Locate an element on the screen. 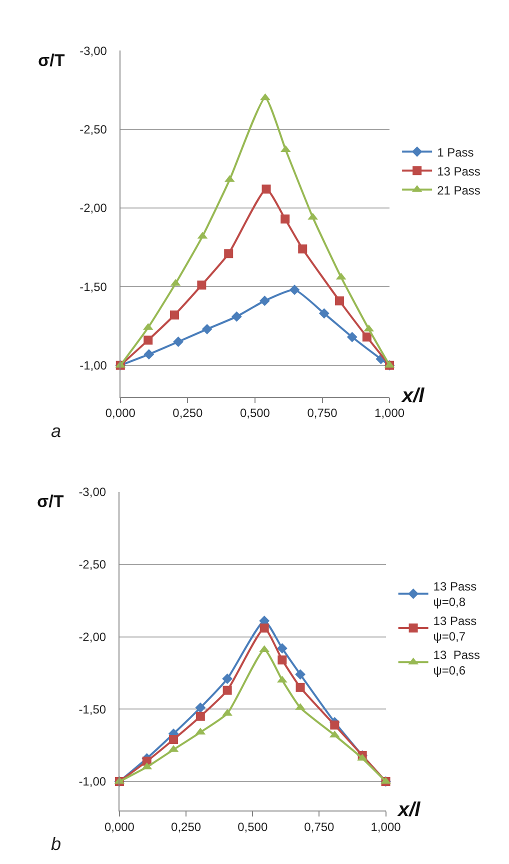  text: a is located at coordinates (56, 431).